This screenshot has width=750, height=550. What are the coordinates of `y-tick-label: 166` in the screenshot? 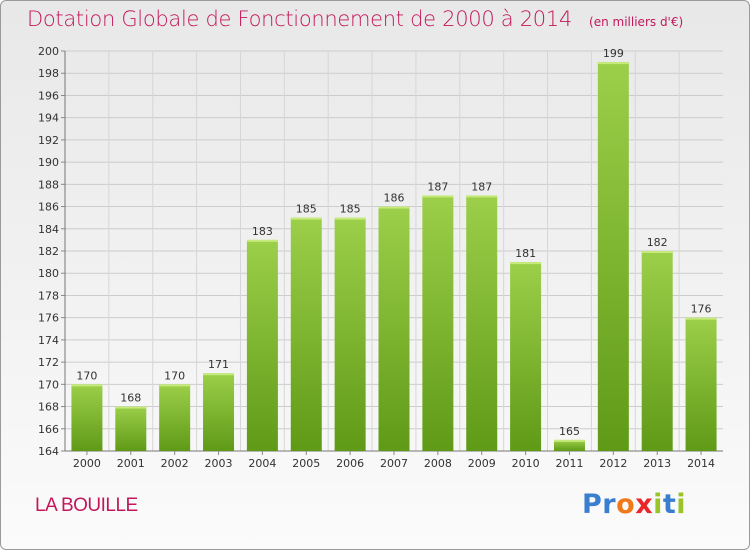 It's located at (48, 429).